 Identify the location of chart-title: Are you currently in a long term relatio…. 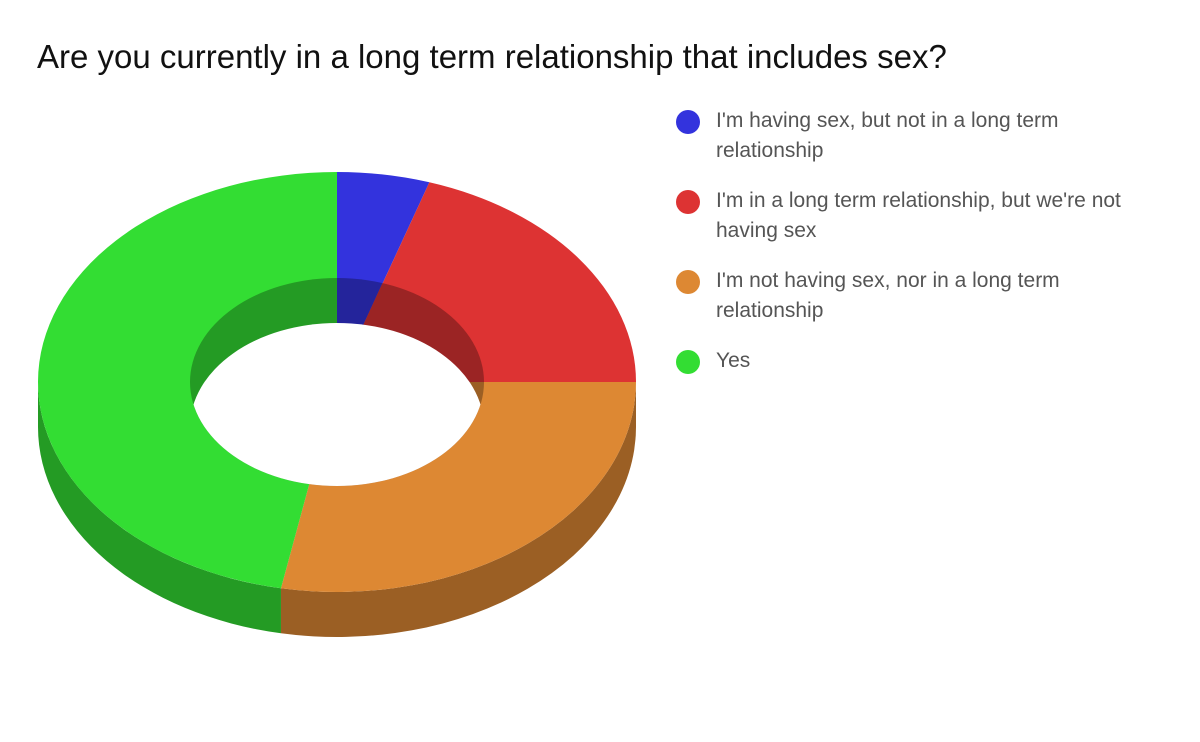
(492, 56).